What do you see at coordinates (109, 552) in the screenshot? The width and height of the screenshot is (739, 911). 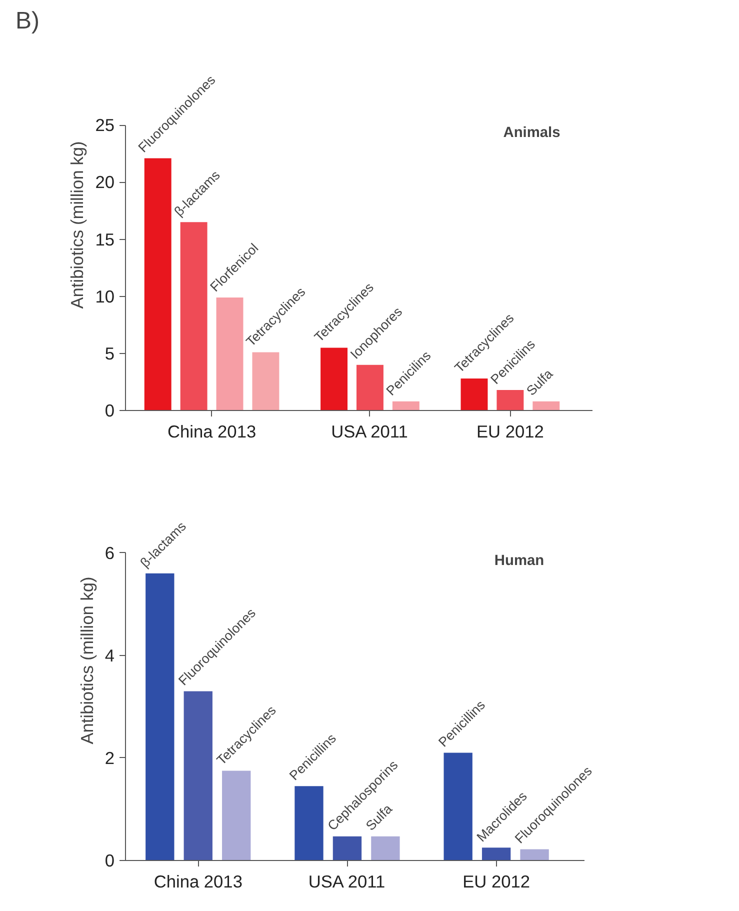 I see `y-tick-label: 6` at bounding box center [109, 552].